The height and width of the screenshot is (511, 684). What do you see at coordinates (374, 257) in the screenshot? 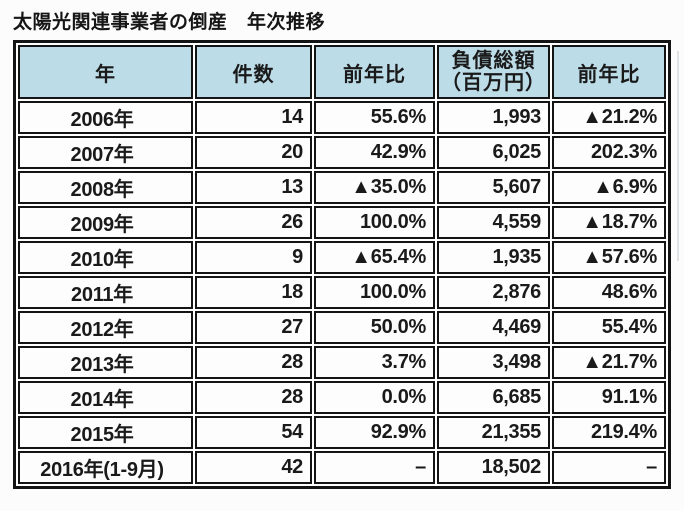
I see `yoy-cases-cell: ▲65.4%` at bounding box center [374, 257].